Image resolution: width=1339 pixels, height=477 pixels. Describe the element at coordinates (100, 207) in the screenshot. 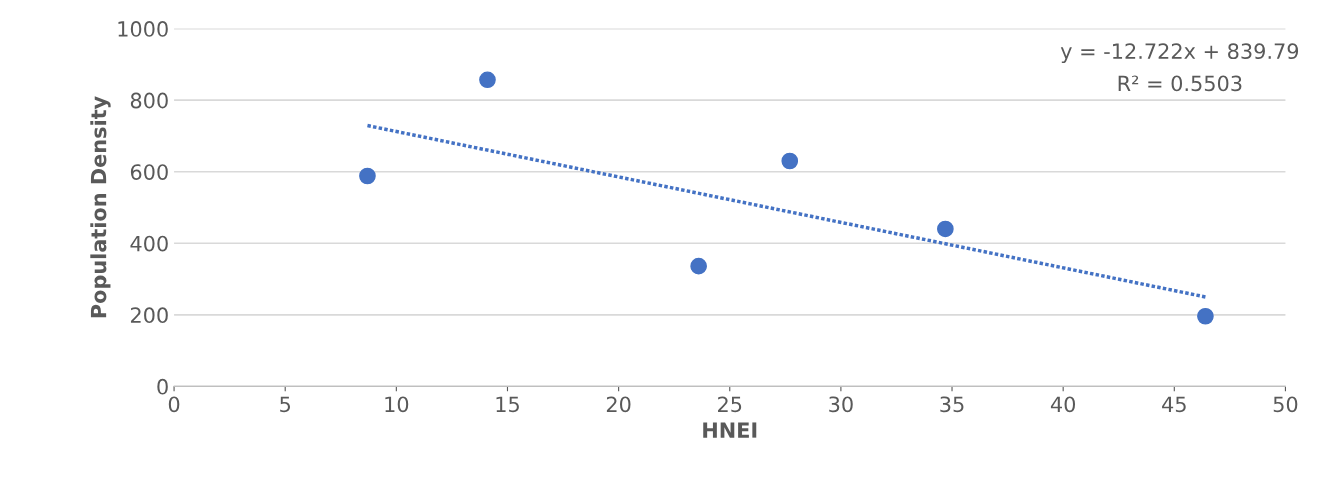

I see `y-axis-title: Population Density` at that location.